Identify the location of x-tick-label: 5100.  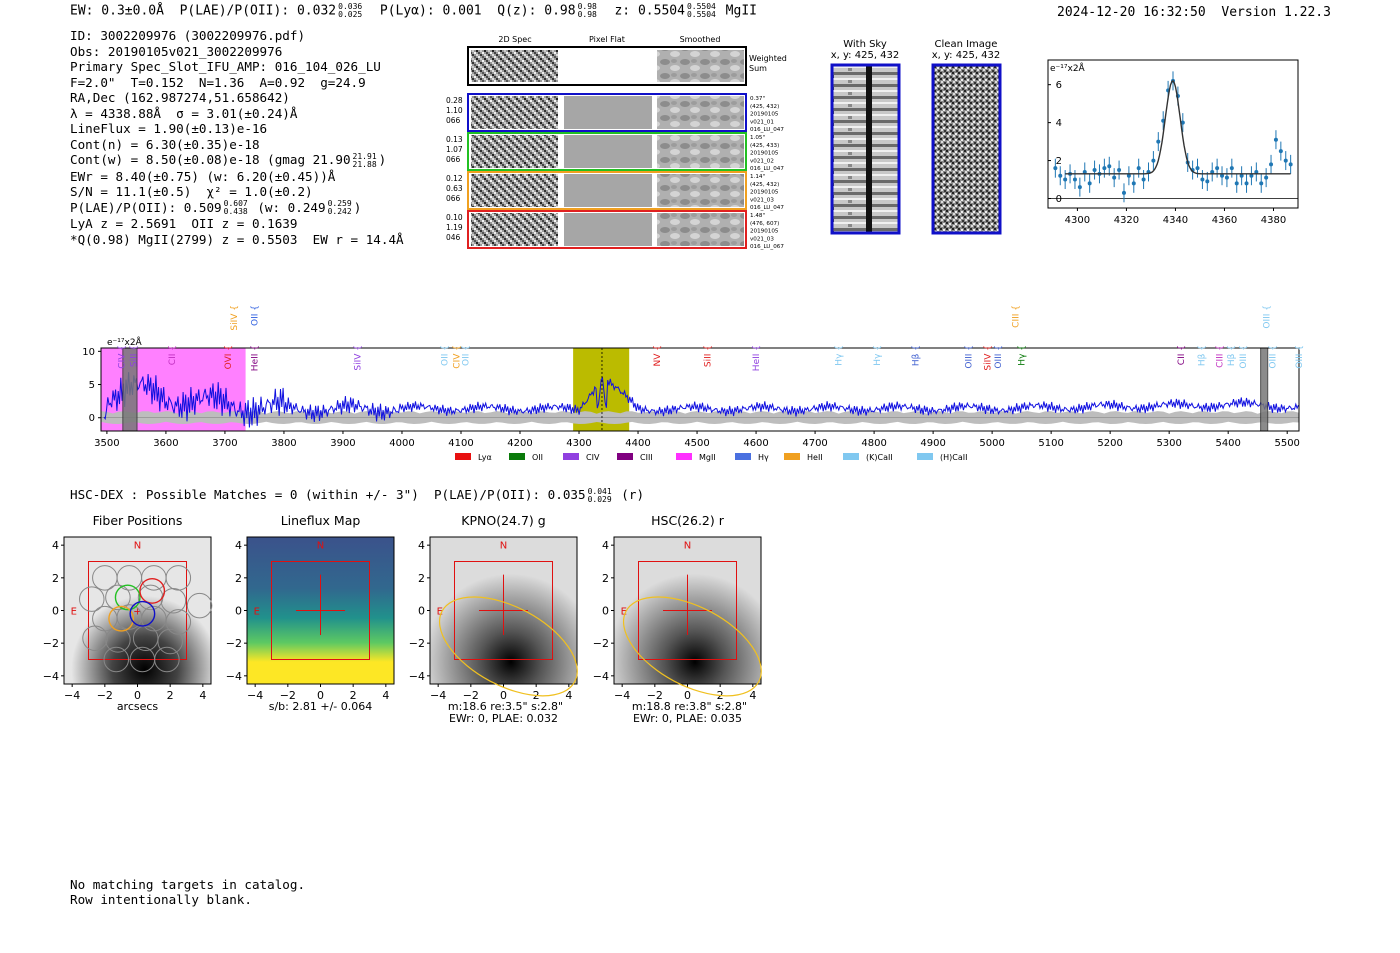
(1050, 443).